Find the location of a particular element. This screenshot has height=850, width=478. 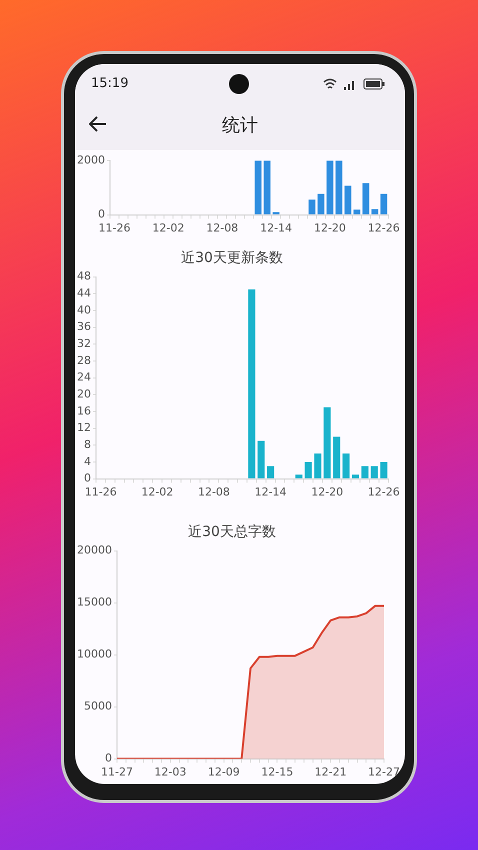

chart-title: 近30天更新条数 is located at coordinates (232, 258).